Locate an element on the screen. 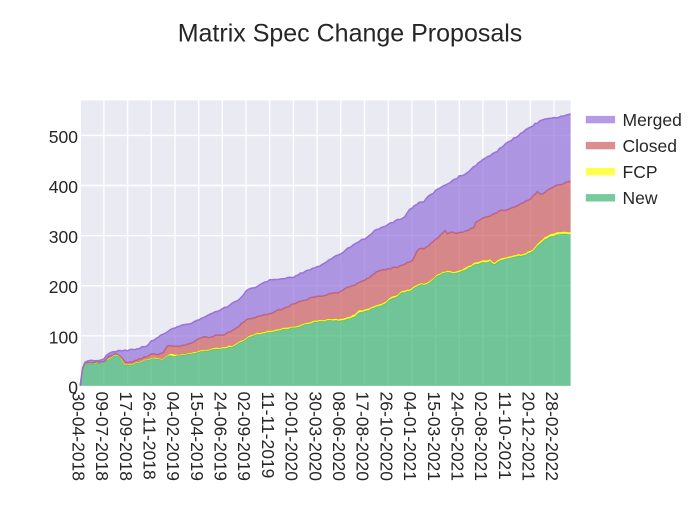 The width and height of the screenshot is (700, 505). svg-text: 26-11-2018 is located at coordinates (150, 436).